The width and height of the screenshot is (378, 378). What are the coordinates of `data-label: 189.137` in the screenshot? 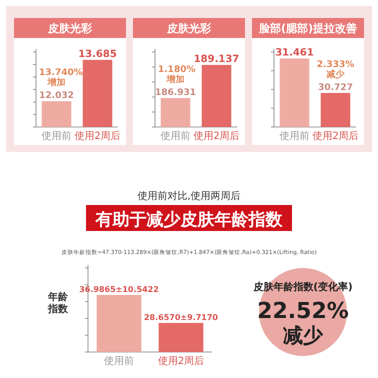 It's located at (217, 59).